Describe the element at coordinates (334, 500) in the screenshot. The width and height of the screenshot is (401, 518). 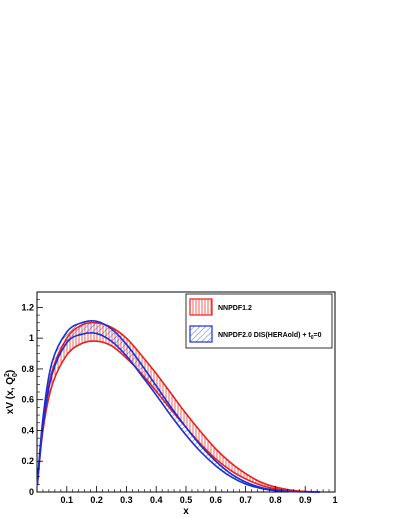
I see `x-tick-label: 1` at that location.